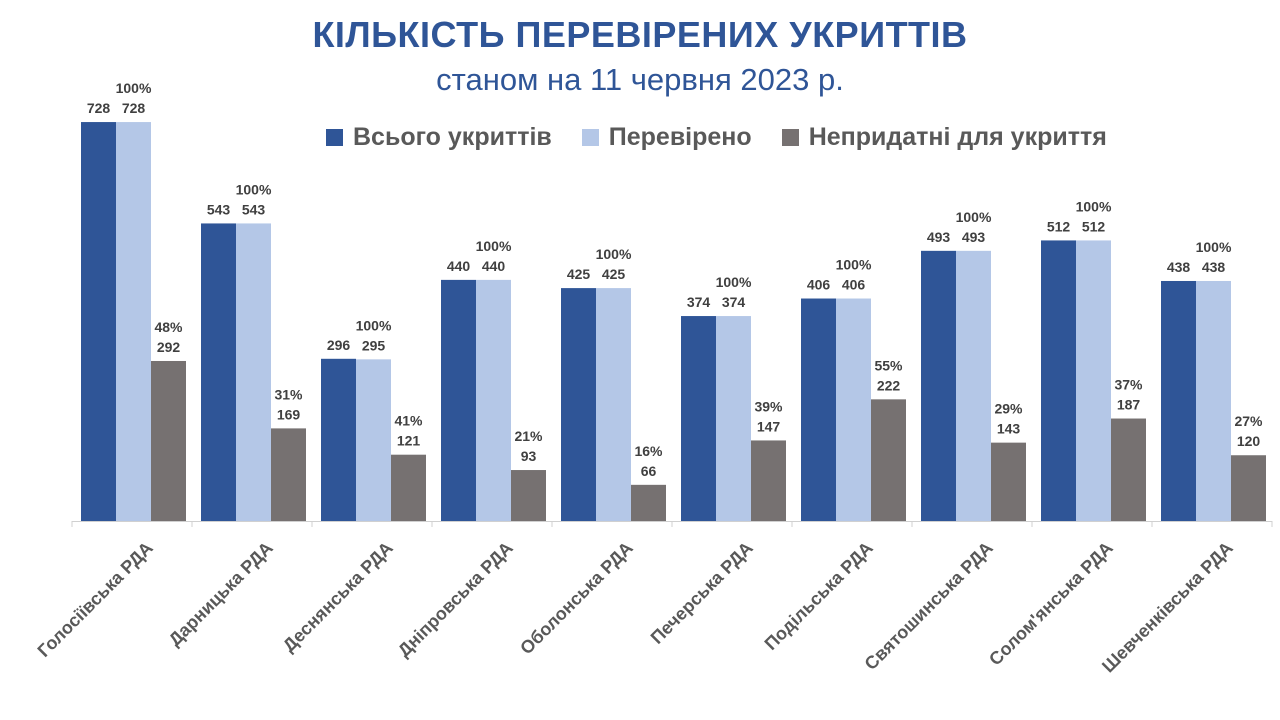 Image resolution: width=1280 pixels, height=720 pixels. What do you see at coordinates (288, 394) in the screenshot?
I see `percent-label-unfit: 31%` at bounding box center [288, 394].